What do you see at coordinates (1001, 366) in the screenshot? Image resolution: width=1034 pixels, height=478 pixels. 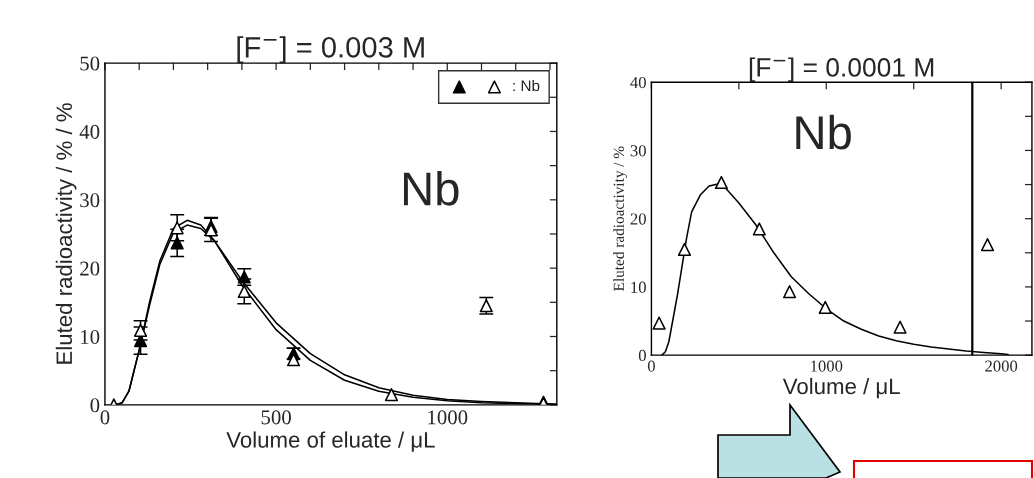 I see `x-tick-label: 2000` at bounding box center [1001, 366].